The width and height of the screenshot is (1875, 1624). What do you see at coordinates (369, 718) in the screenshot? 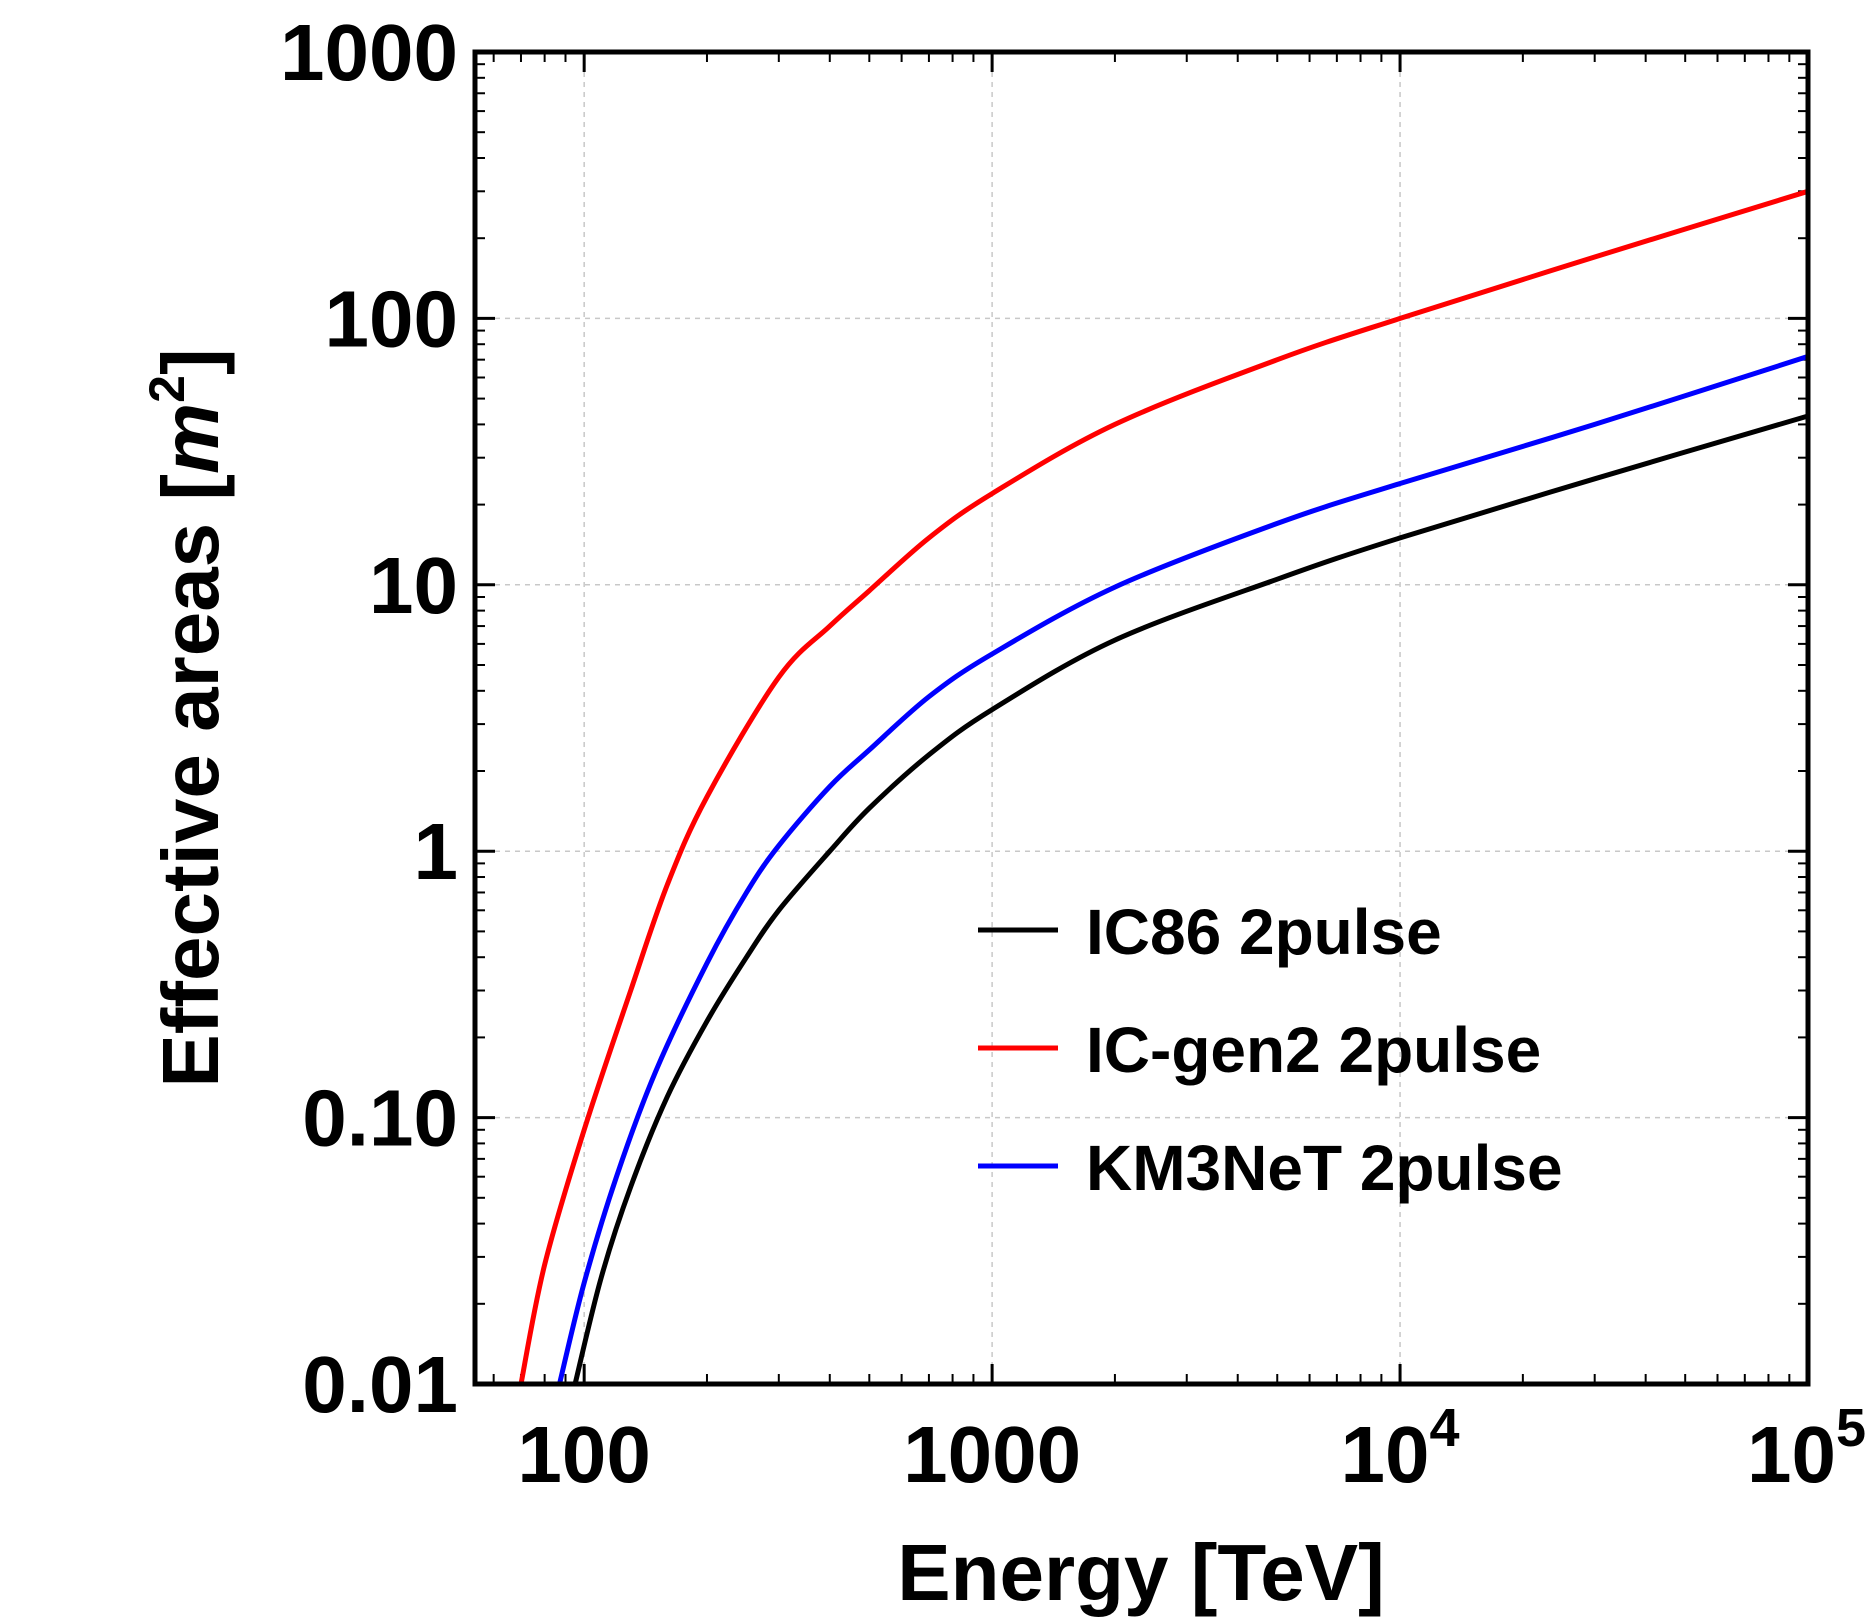
I see `y-tick-labels: 0.01 0.10 1 10 100 1000` at bounding box center [369, 718].